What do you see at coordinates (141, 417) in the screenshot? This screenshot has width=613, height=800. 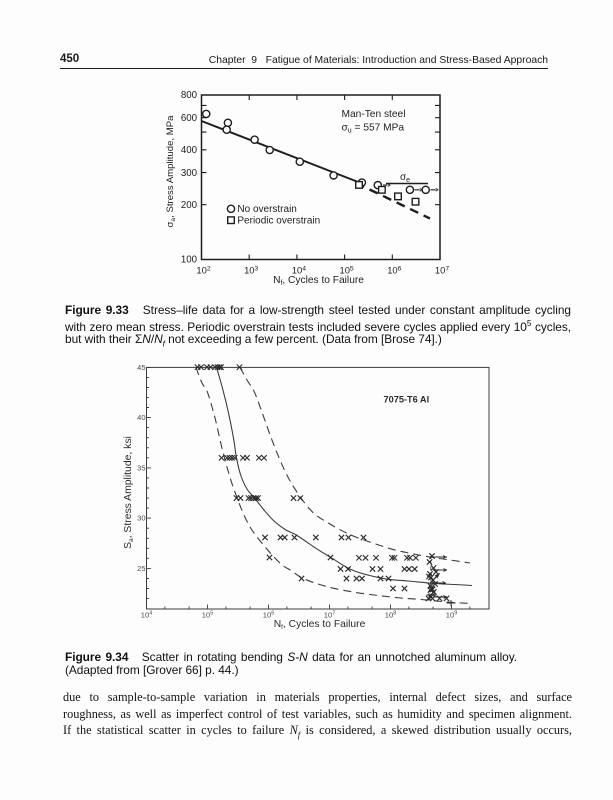 I see `svg-text: 40` at bounding box center [141, 417].